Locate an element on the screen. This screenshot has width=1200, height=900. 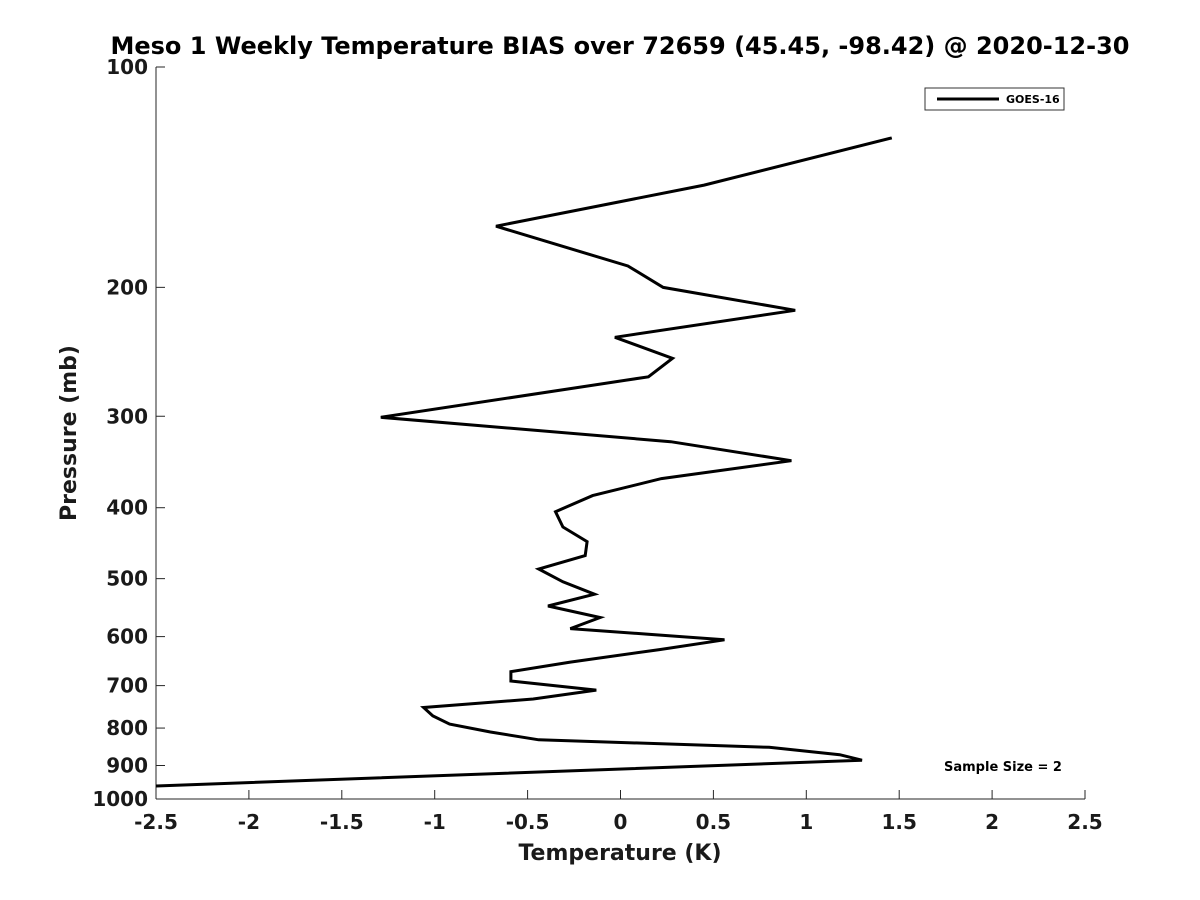
y-tick-label: 600 is located at coordinates (127, 637).